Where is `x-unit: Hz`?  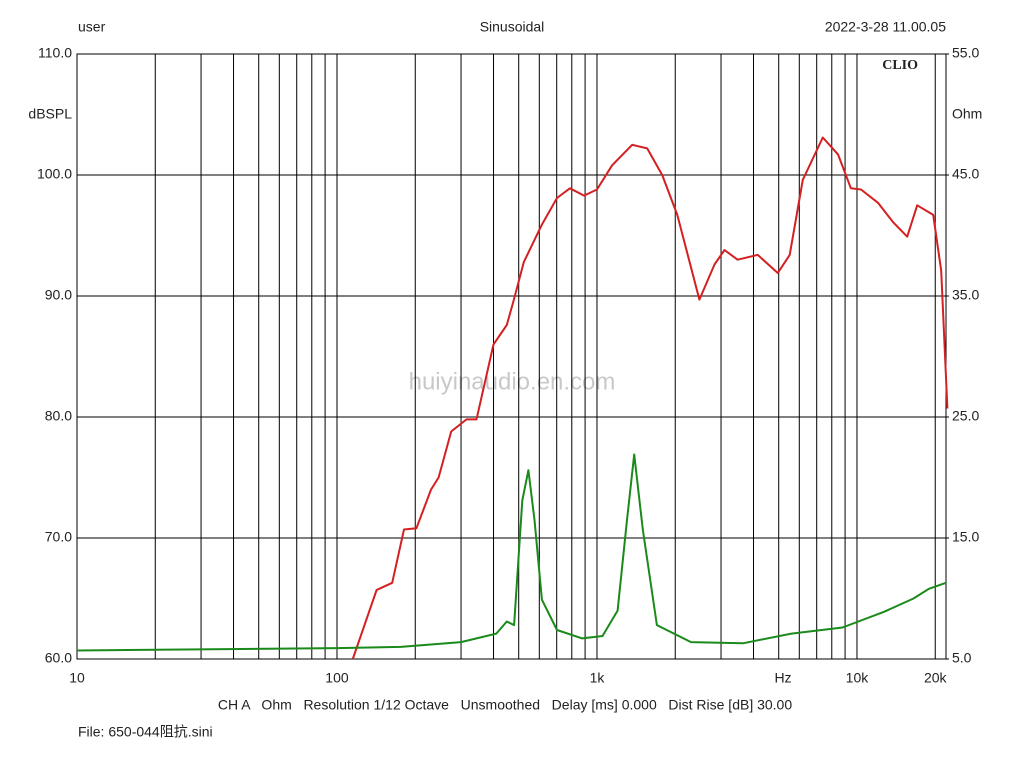
x-unit: Hz is located at coordinates (782, 678).